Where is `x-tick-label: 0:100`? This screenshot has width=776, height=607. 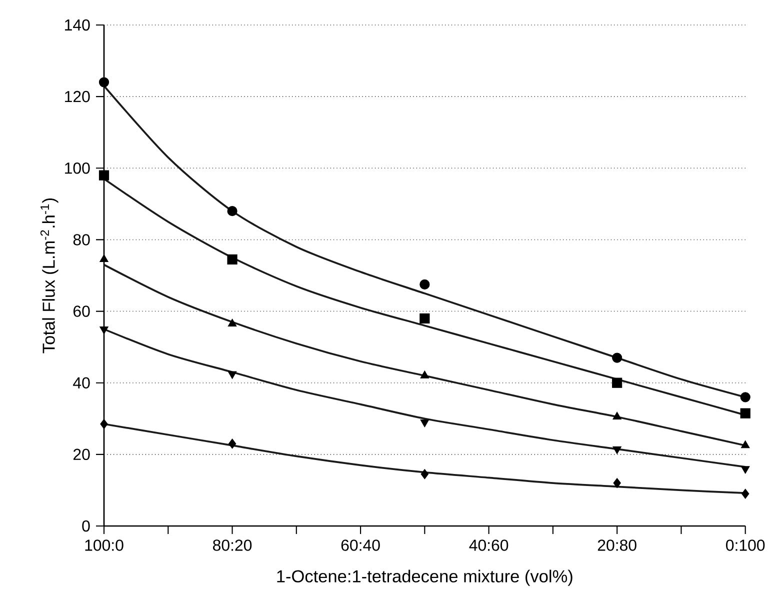
x-tick-label: 0:100 is located at coordinates (745, 545).